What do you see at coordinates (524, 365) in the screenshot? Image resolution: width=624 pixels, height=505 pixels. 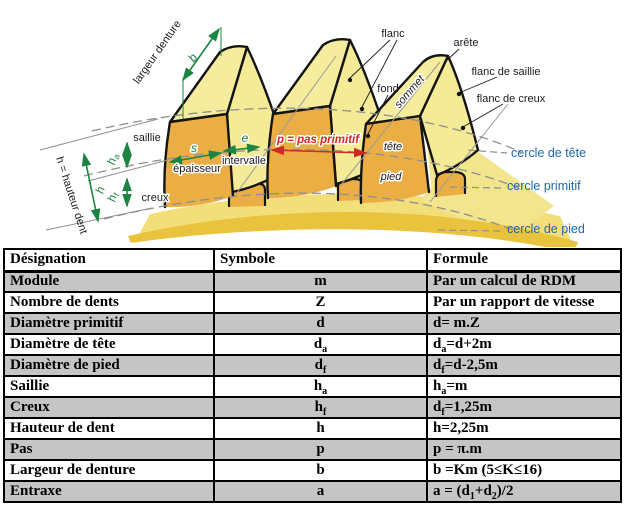 I see `cell-formule: df=d-2,5m` at bounding box center [524, 365].